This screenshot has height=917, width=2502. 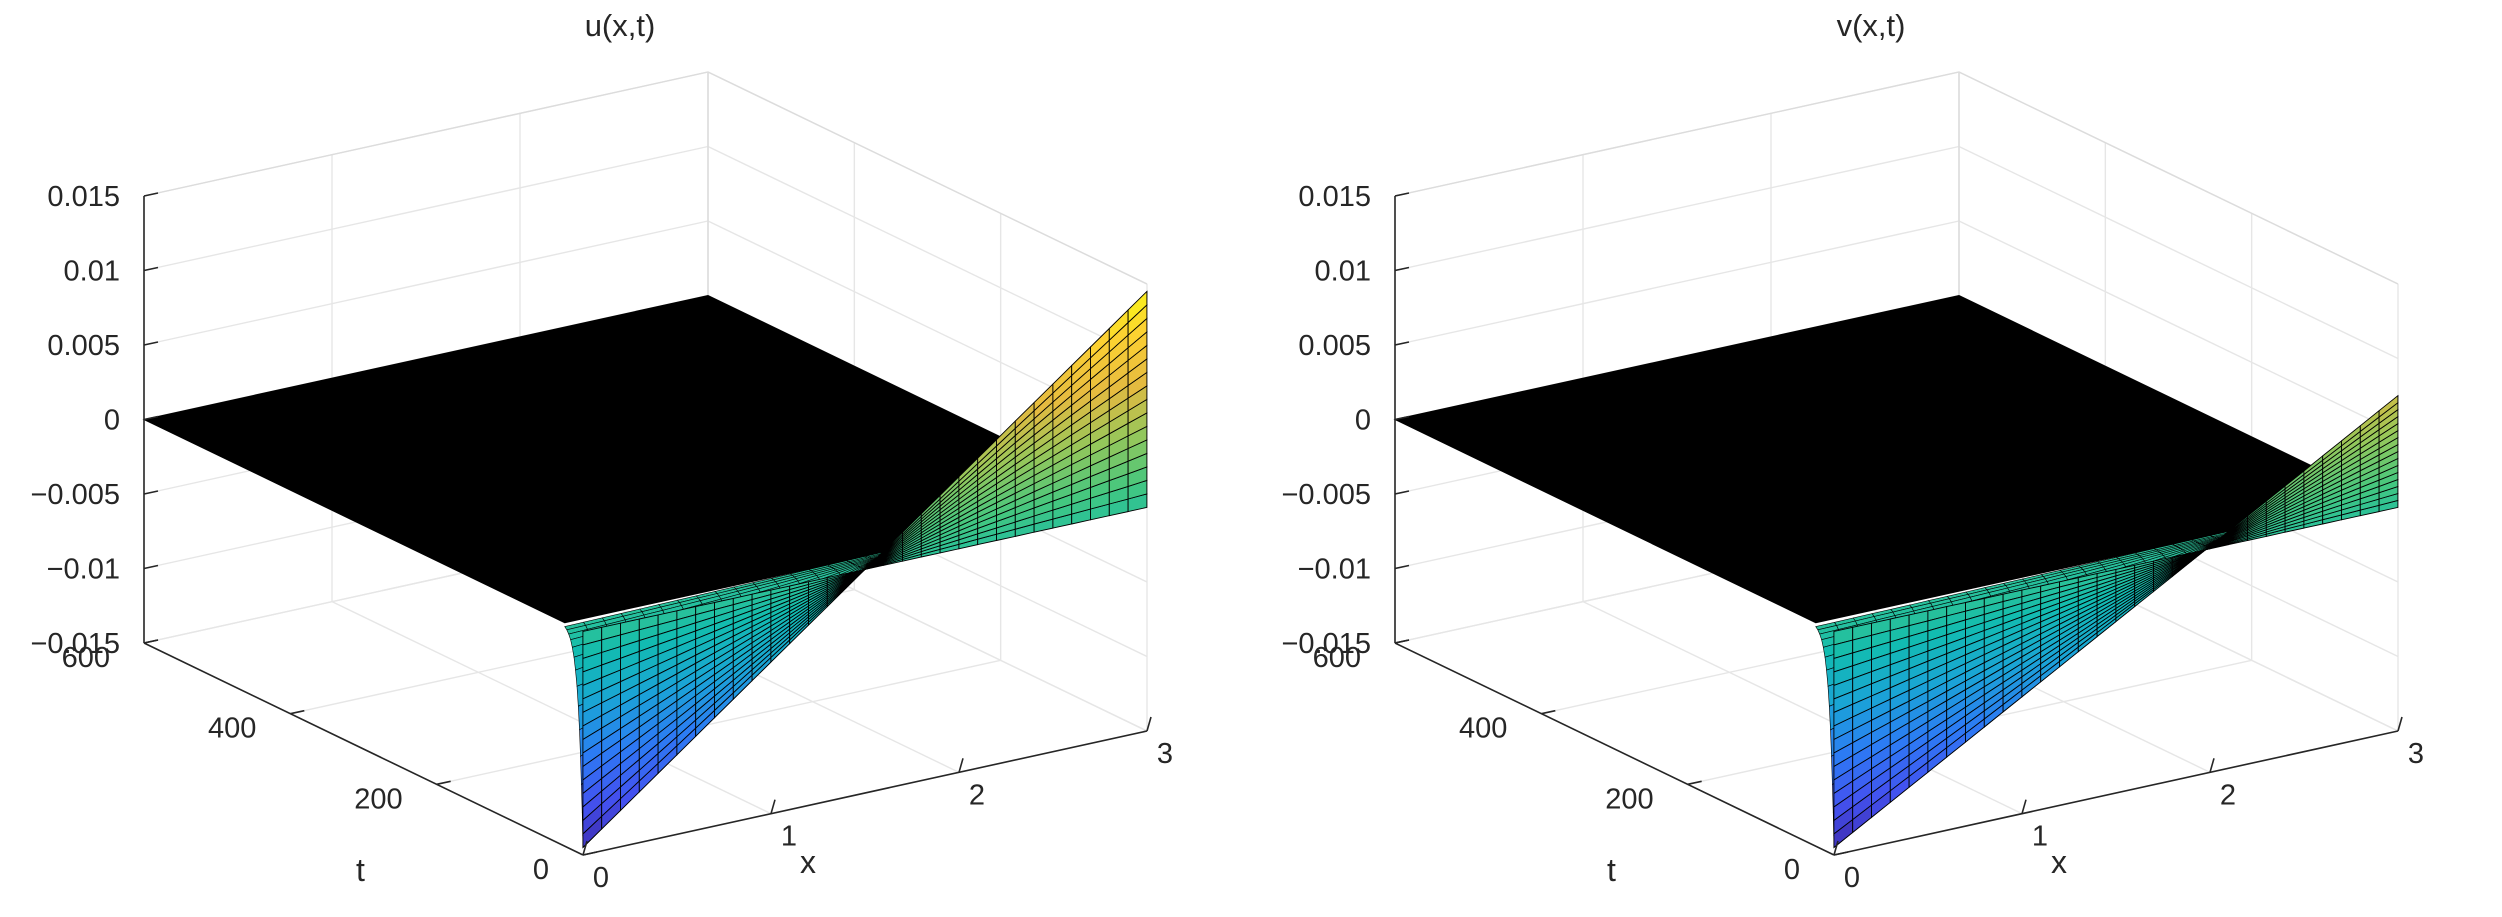 I want to click on chart-title: u(x,t), so click(x=620, y=25).